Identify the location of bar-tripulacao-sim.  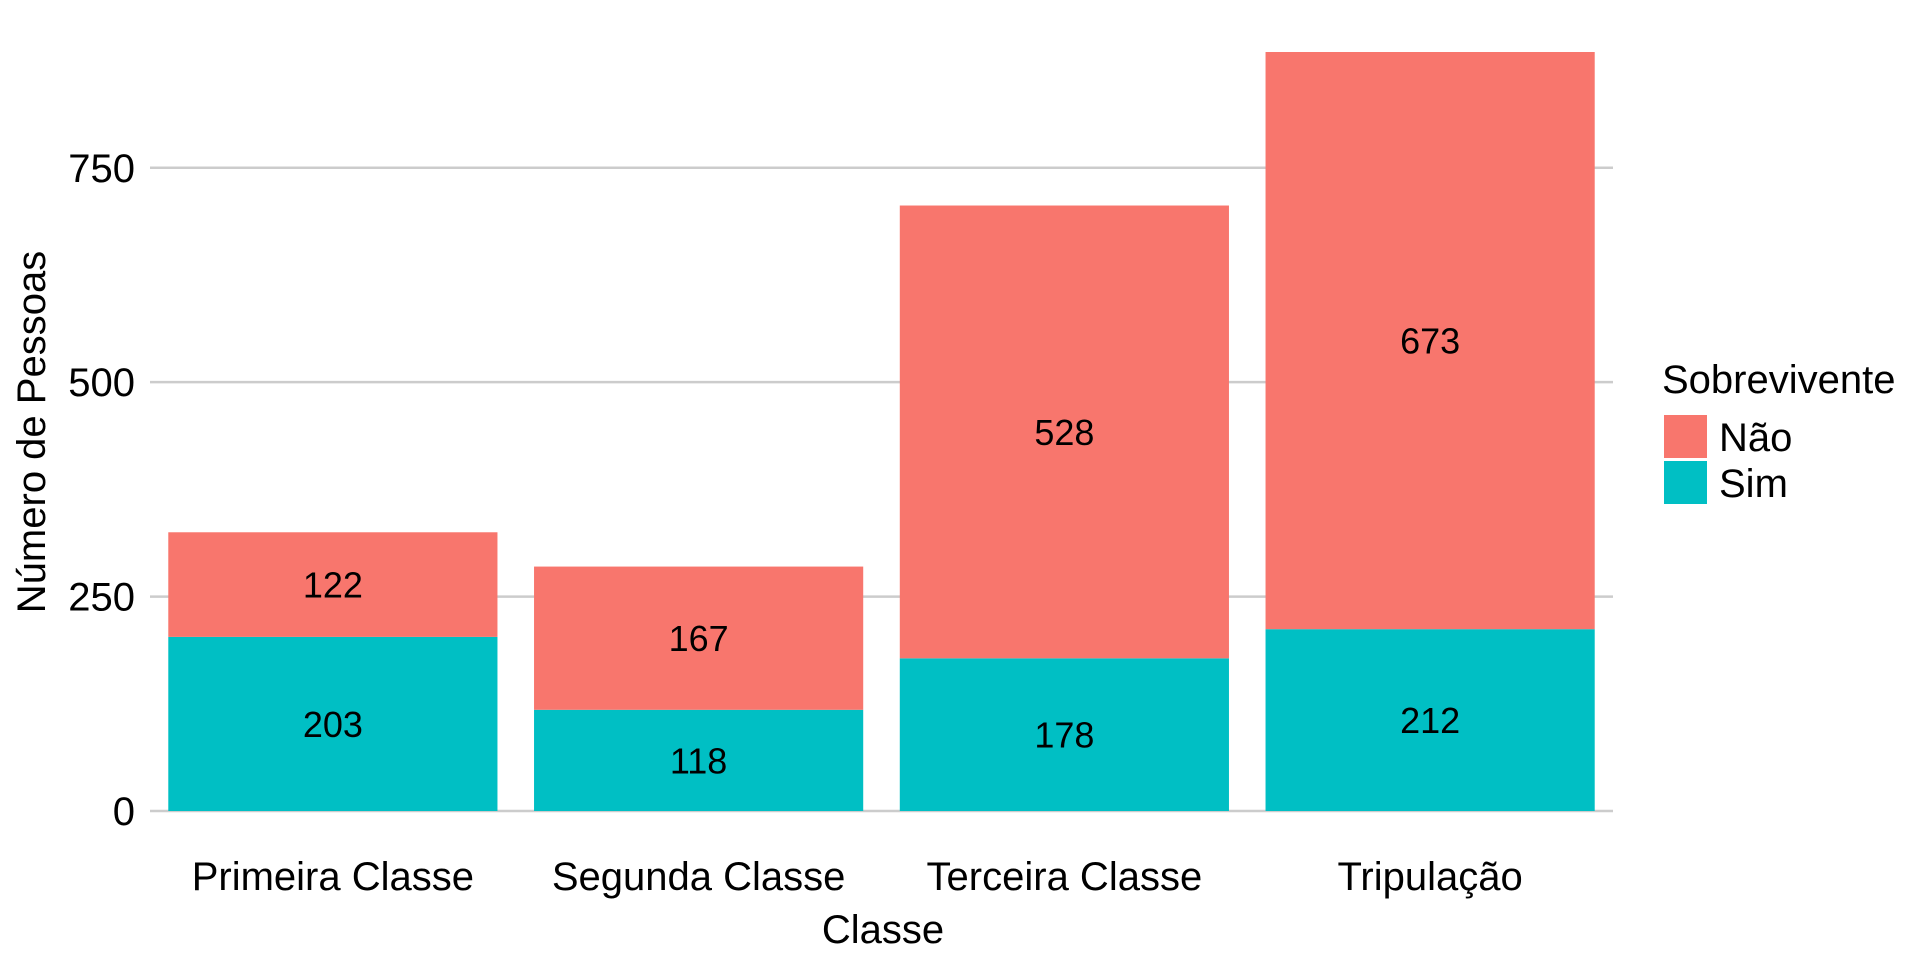
(1430, 720).